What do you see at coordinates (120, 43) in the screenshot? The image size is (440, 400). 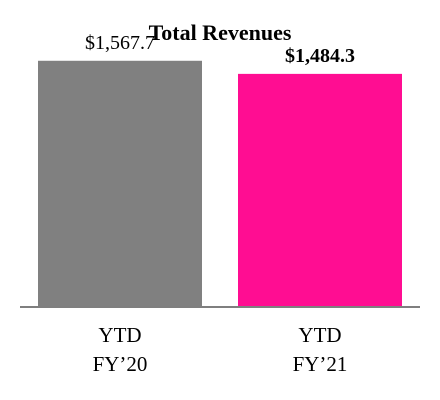 I see `data-label-1: $1,567.7` at bounding box center [120, 43].